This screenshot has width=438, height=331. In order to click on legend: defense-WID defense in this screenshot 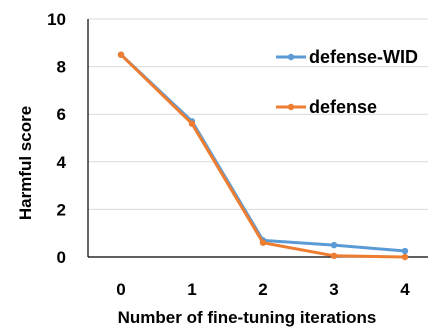, I will do `click(347, 82)`.